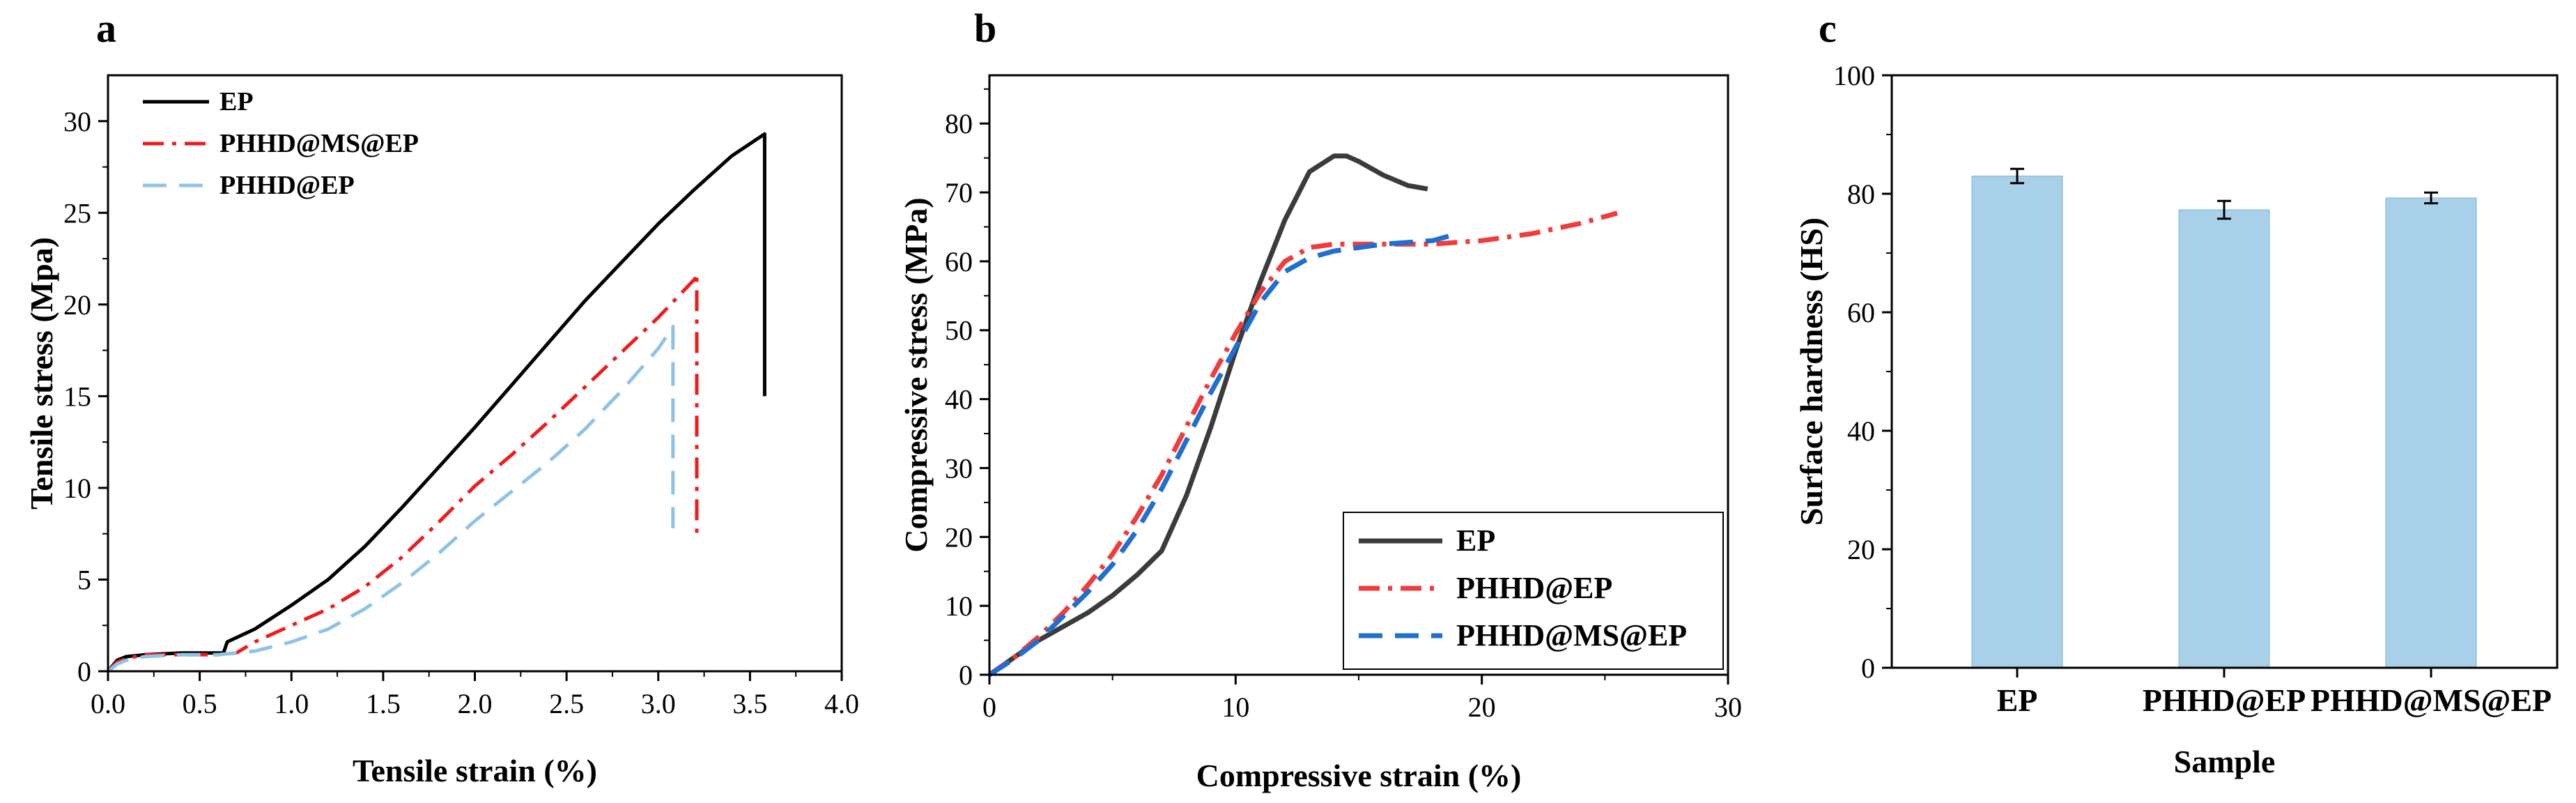  I want to click on y-tick-label: 50, so click(959, 330).